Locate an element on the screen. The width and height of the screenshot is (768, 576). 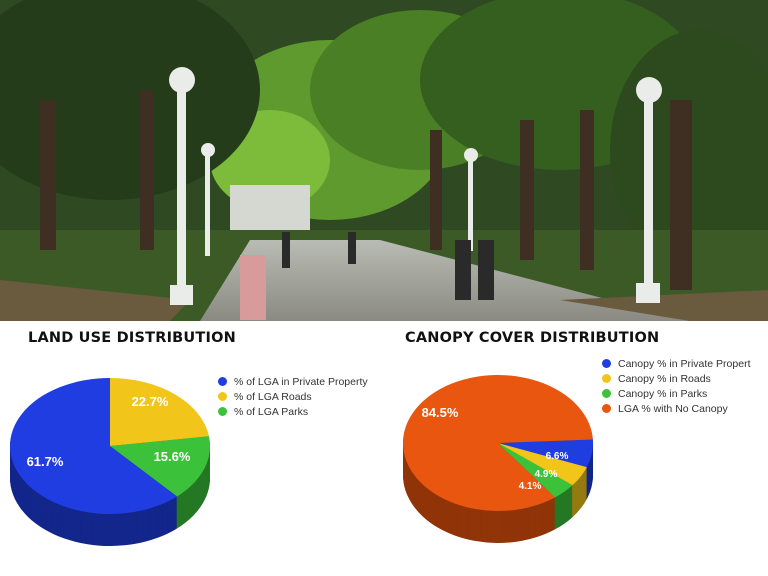
legend-item: Canopy % in Parks is located at coordinates (677, 393).